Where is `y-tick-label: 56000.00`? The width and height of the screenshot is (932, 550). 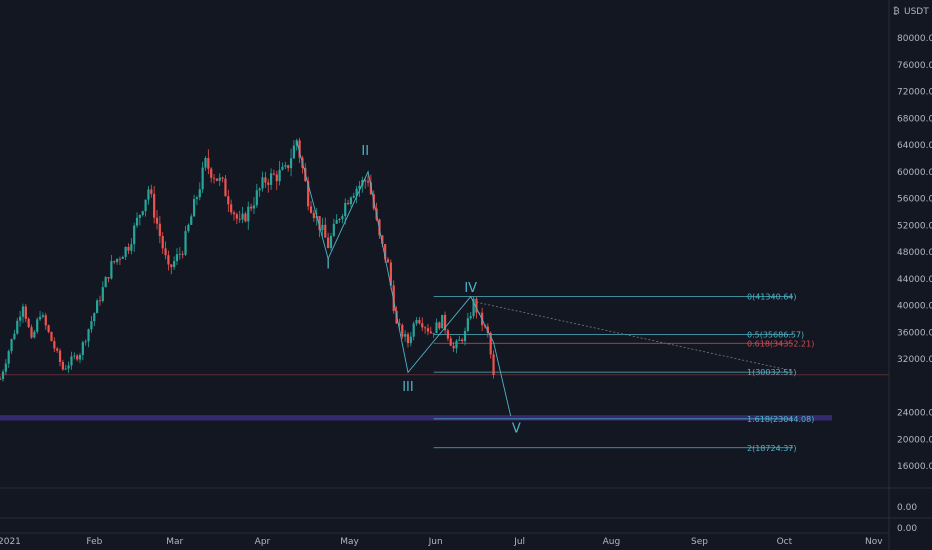 y-tick-label: 56000.00 is located at coordinates (914, 200).